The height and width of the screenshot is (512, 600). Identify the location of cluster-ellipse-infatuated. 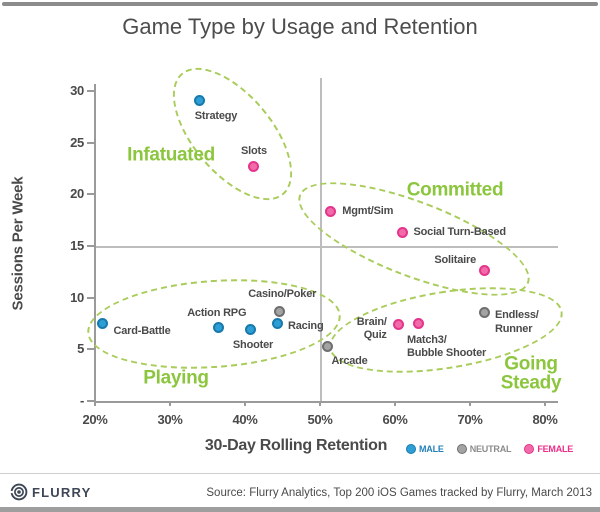
(232, 134).